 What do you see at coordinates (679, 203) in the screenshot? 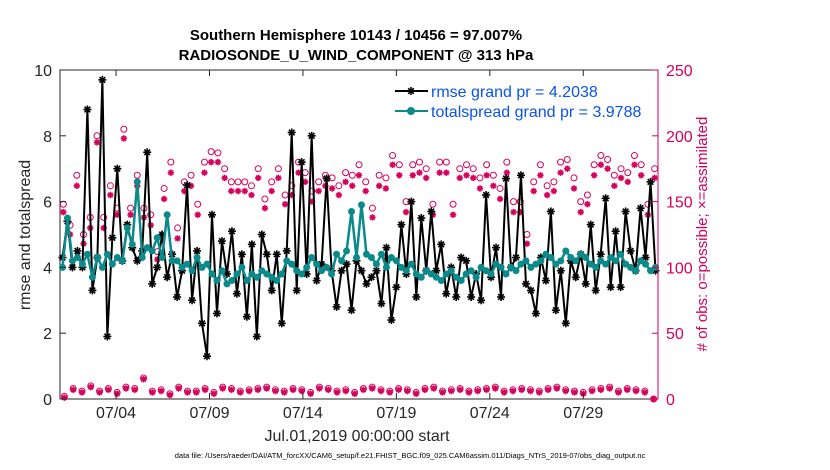
I see `y-right-tick-label: 150` at bounding box center [679, 203].